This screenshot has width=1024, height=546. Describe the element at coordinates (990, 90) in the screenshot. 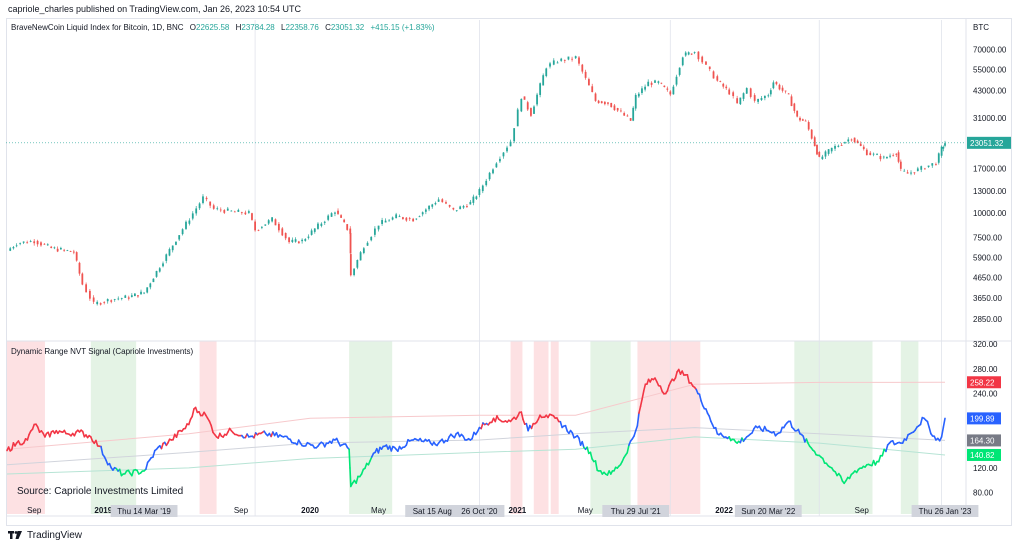

I see `price-y-tick-label: 43000.00` at that location.